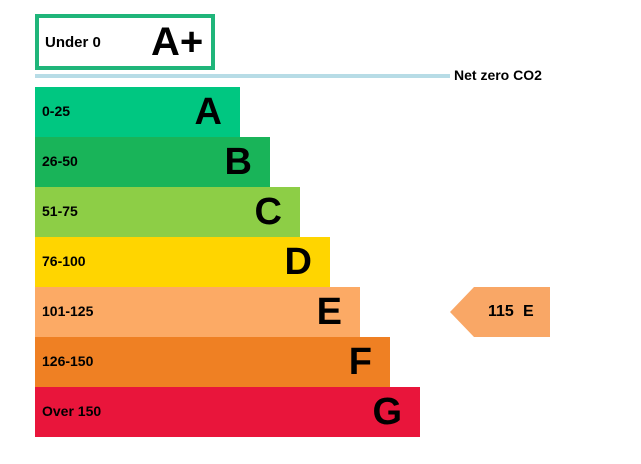  Describe the element at coordinates (64, 261) in the screenshot. I see `band-range-label: 76-100` at that location.